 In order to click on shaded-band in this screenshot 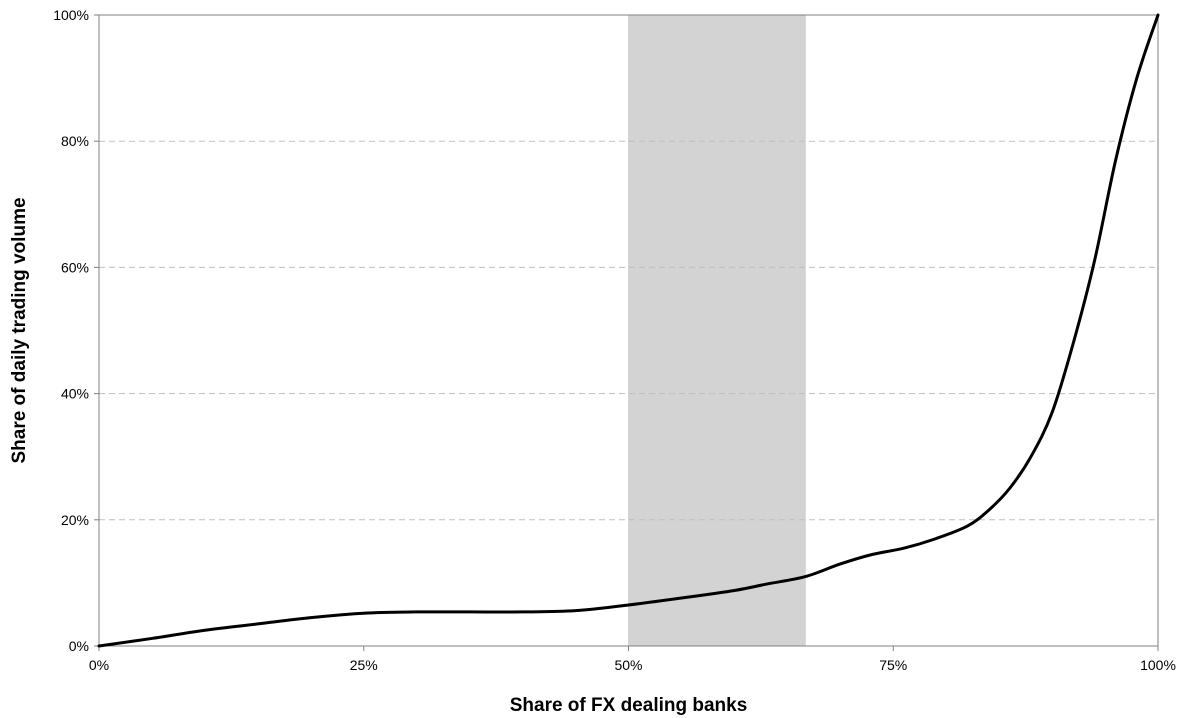, I will do `click(717, 330)`.